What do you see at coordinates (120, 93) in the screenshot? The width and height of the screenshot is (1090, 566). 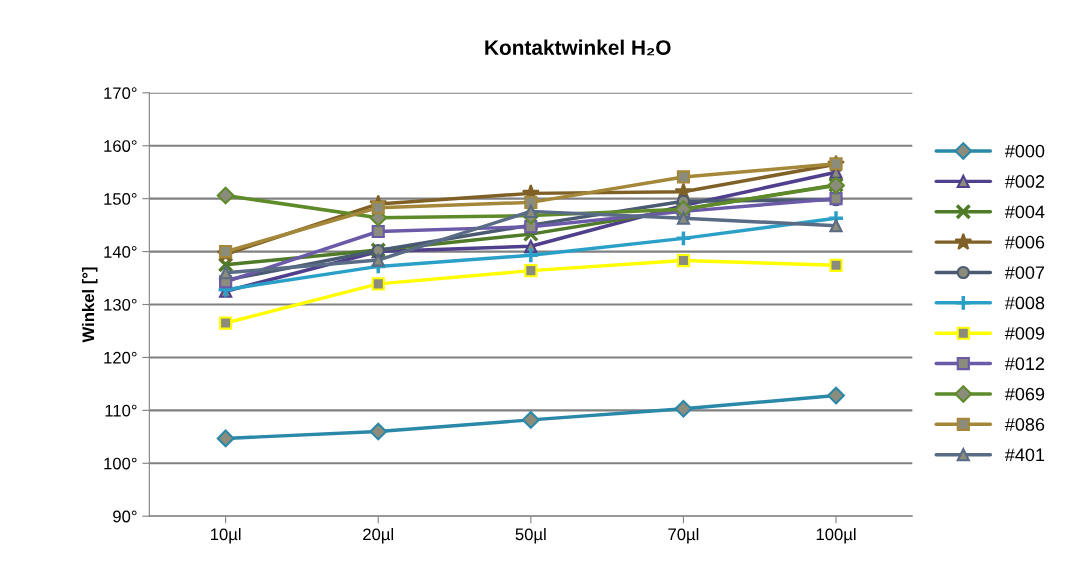 I see `y-tick-label: 170°` at bounding box center [120, 93].